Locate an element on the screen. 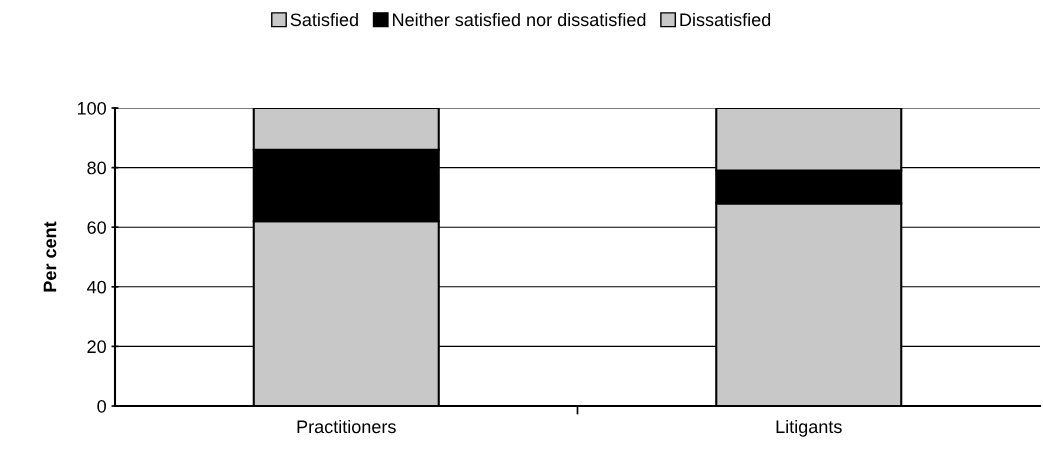  x-tick-label: Practitioners is located at coordinates (346, 426).